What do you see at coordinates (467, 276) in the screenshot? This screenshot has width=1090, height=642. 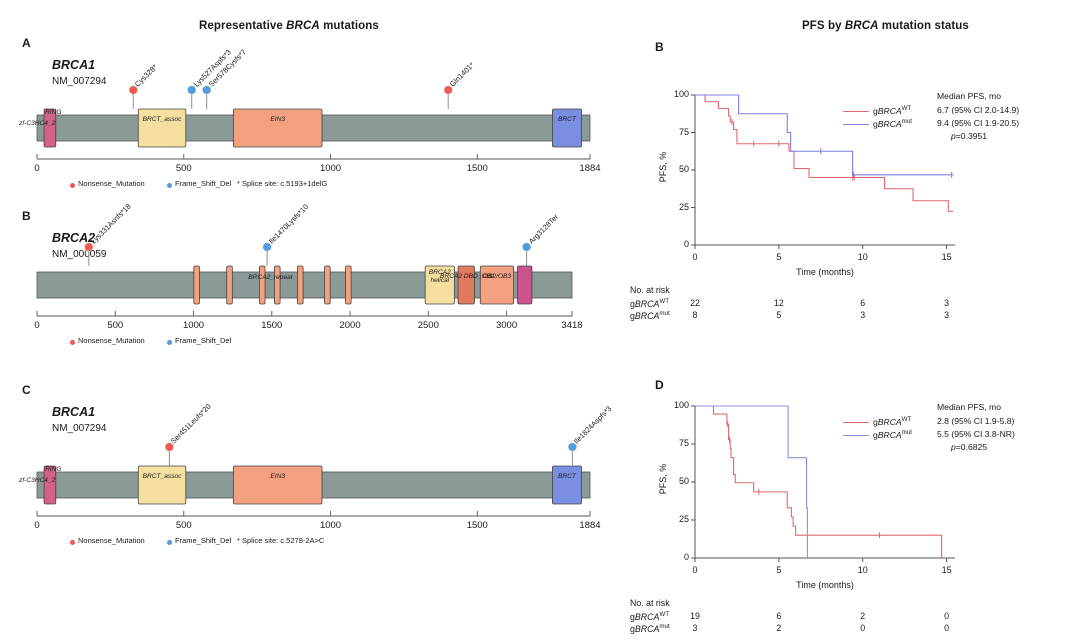 I see `domain-label: BRCA2 DBD_OB1` at bounding box center [467, 276].